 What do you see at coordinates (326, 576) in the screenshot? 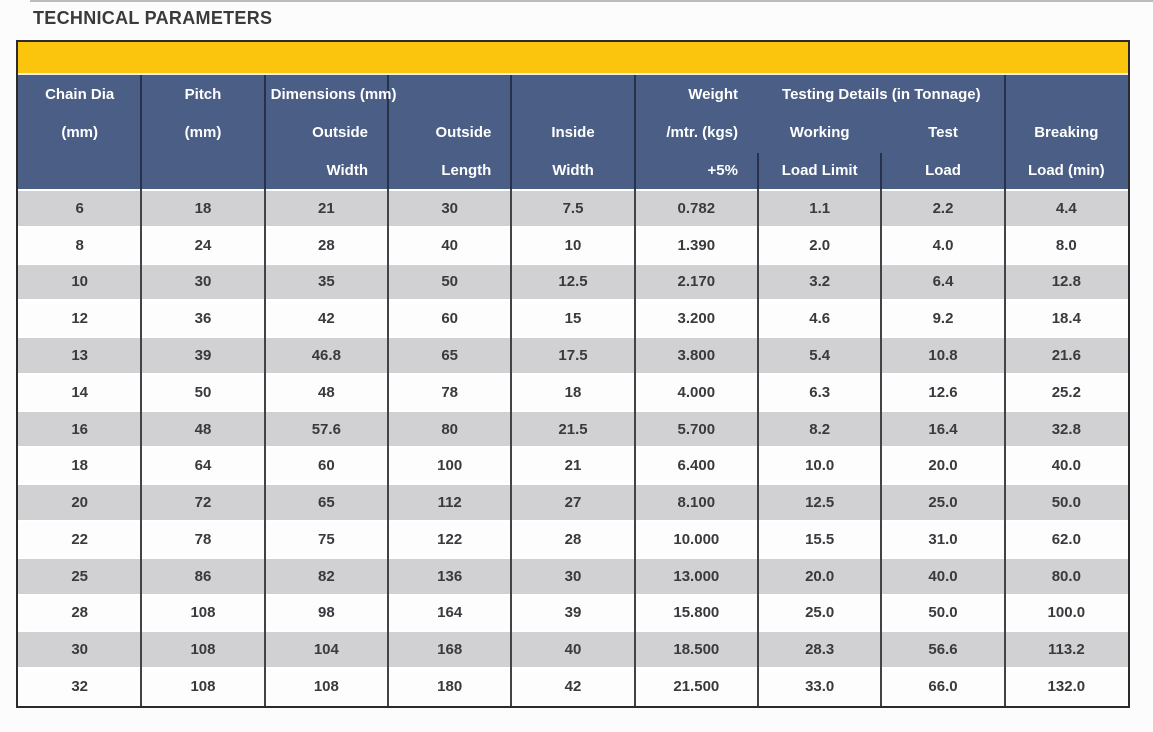
I see `table-cell: 82` at bounding box center [326, 576].